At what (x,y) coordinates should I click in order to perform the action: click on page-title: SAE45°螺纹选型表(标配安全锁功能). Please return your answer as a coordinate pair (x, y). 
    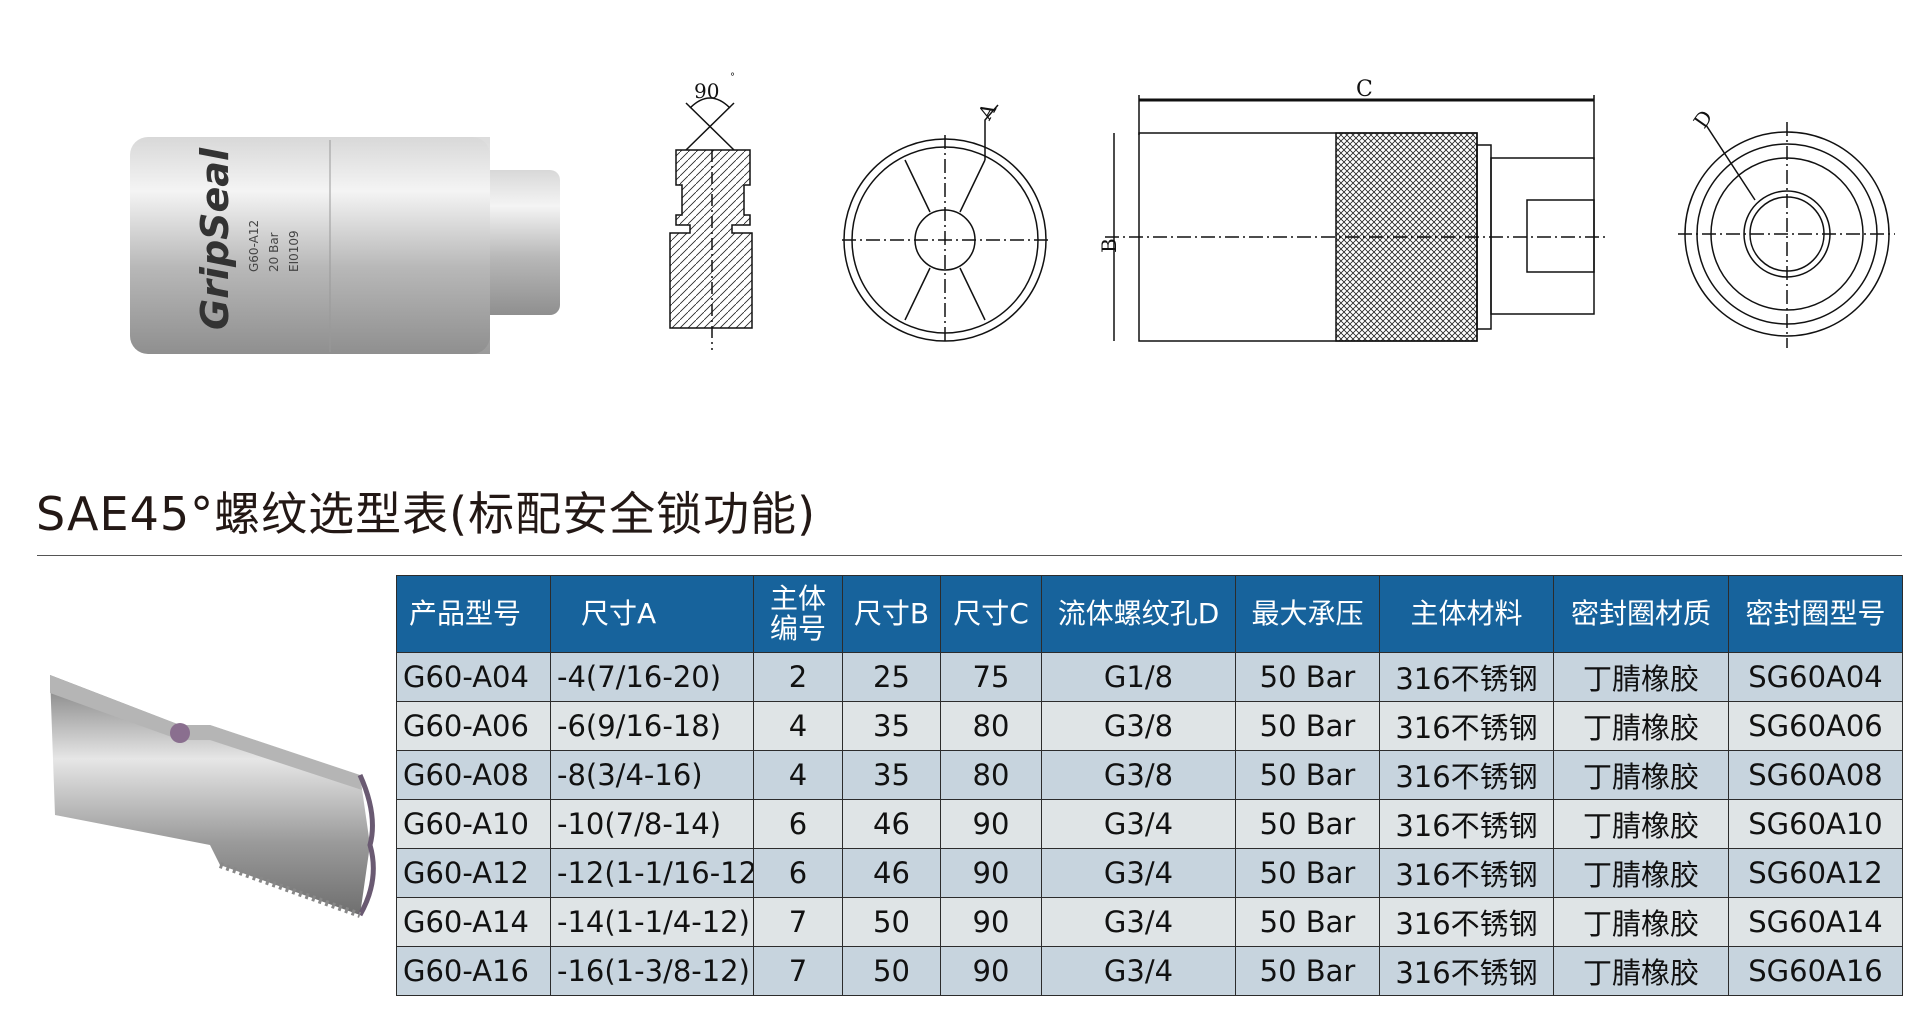
    Looking at the image, I should click on (426, 514).